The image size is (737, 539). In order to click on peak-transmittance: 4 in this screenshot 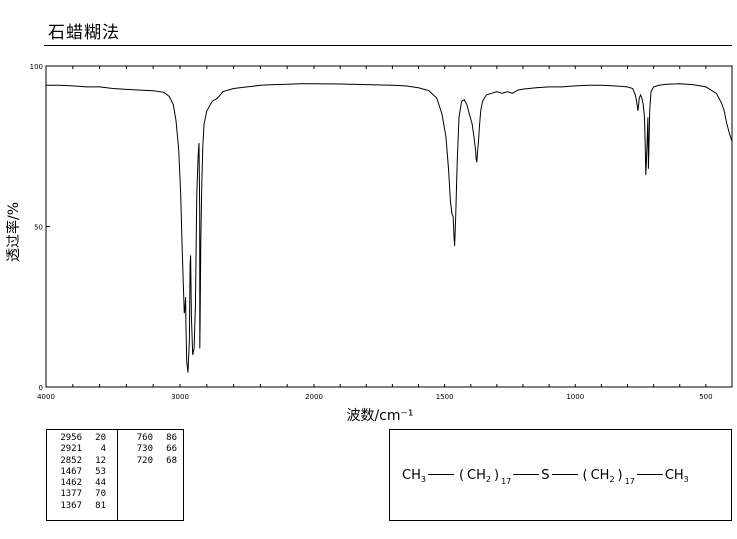, I will do `click(103, 449)`.